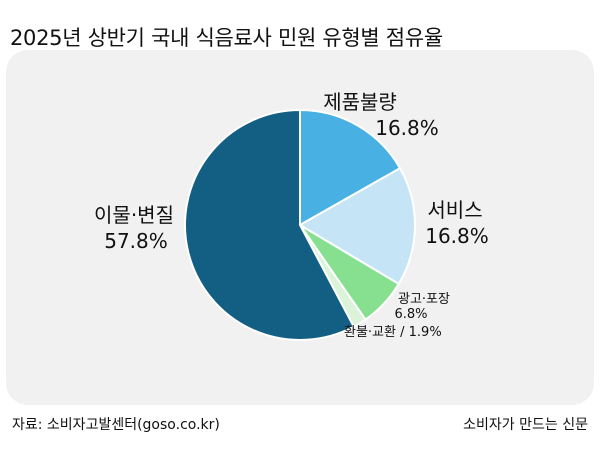 The image size is (600, 450). I want to click on slice-label-name: 광고·포장, so click(424, 299).